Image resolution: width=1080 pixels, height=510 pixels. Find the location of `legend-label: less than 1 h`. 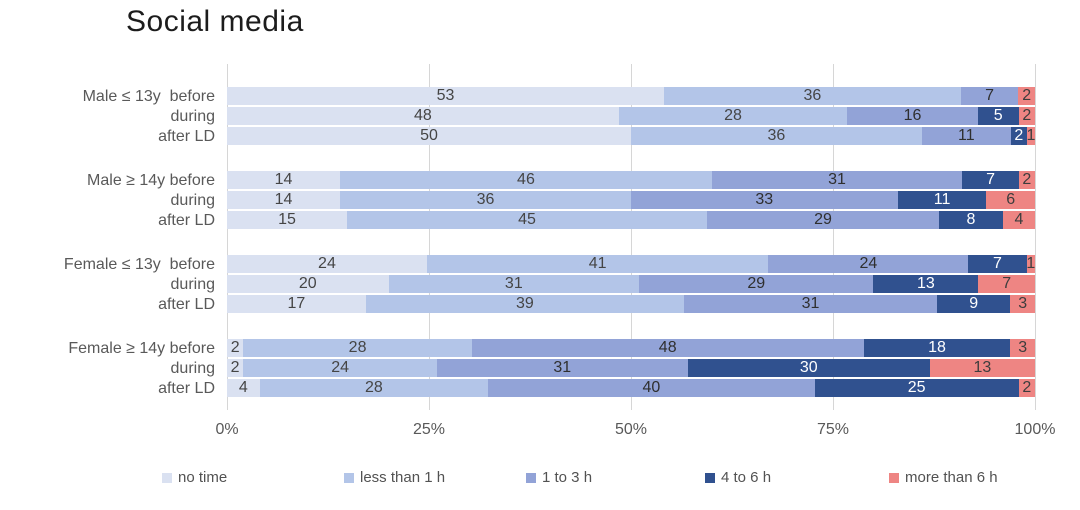

legend-label: less than 1 h is located at coordinates (403, 477).